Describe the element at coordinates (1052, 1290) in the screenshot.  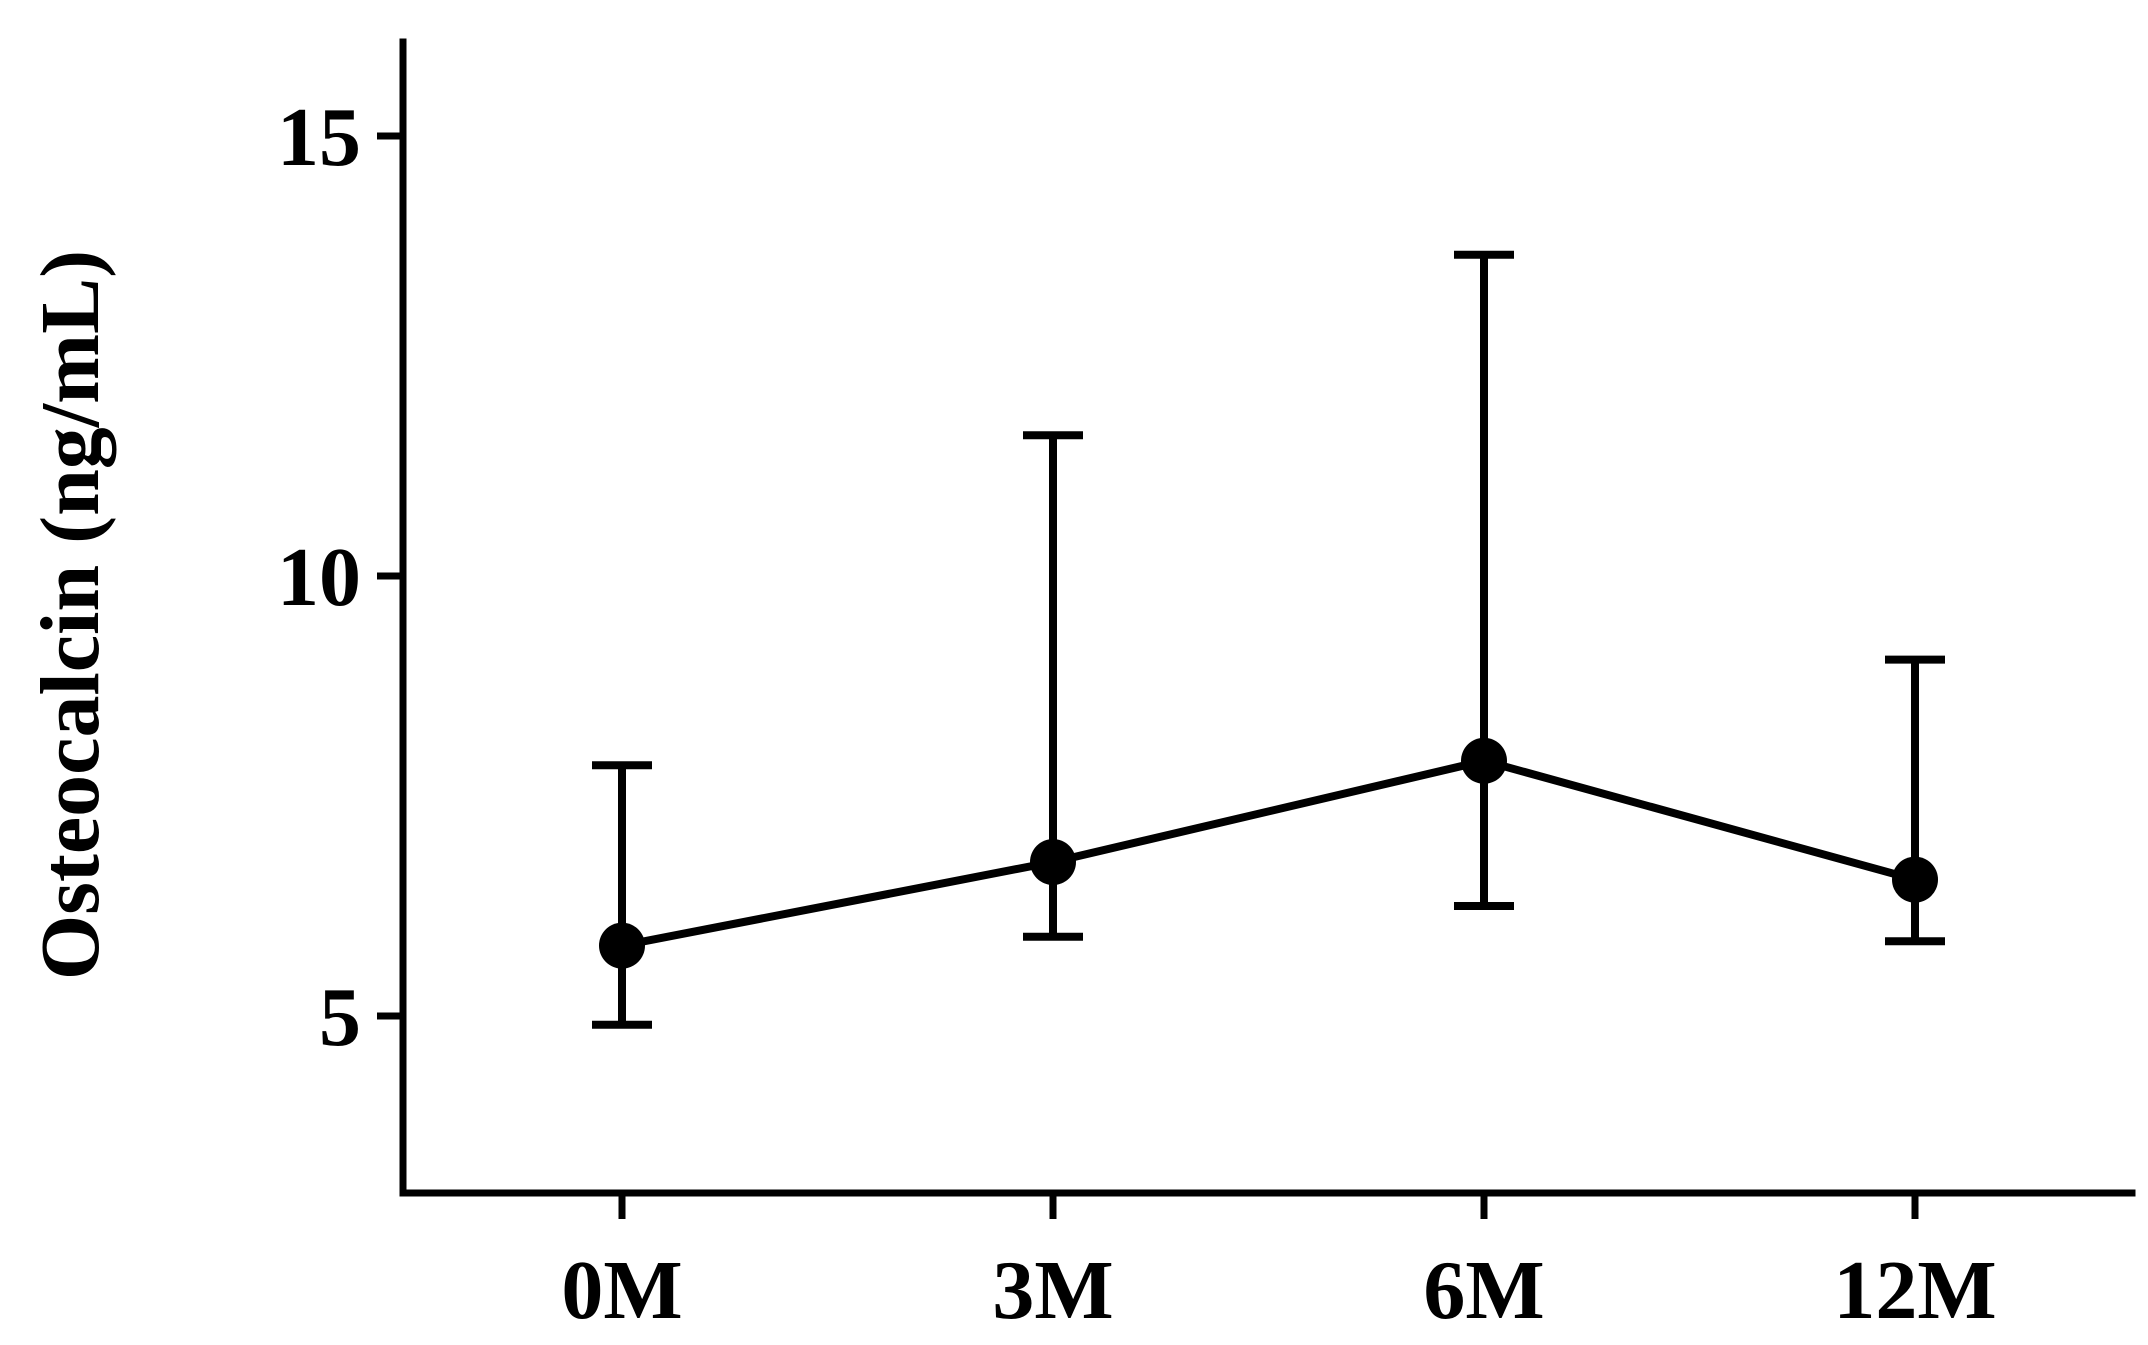
I see `x-tick-label: 3M` at that location.